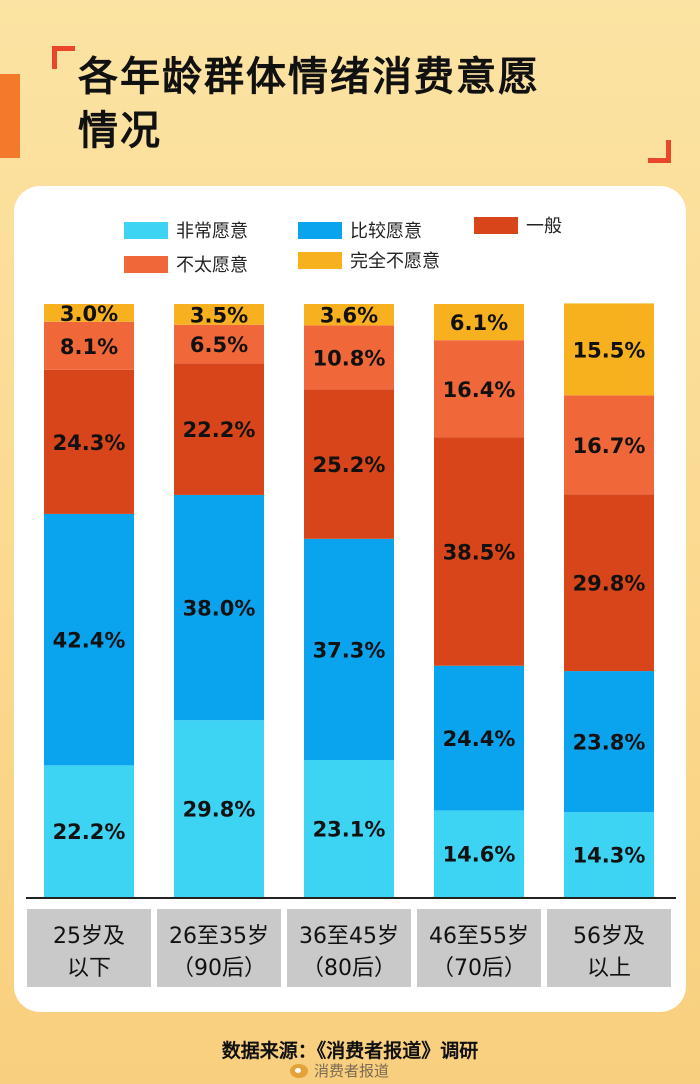 The width and height of the screenshot is (700, 1084). I want to click on legend-label: 不太愿意, so click(212, 265).